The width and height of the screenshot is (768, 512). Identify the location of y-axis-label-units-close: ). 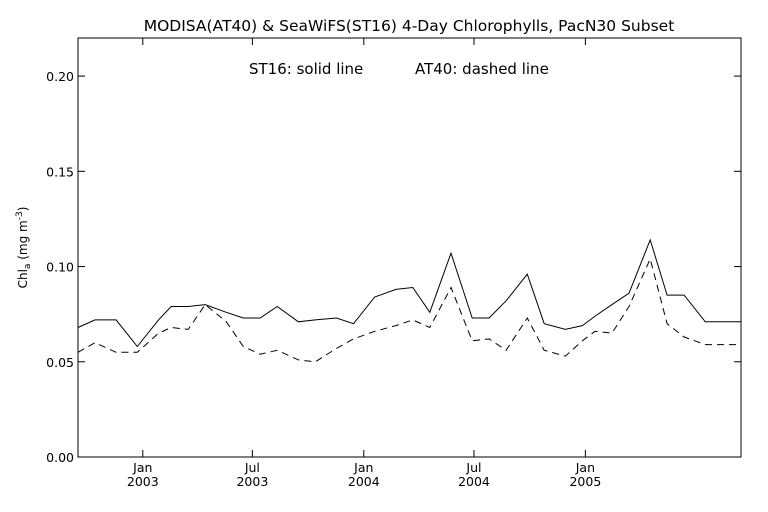
(23, 209).